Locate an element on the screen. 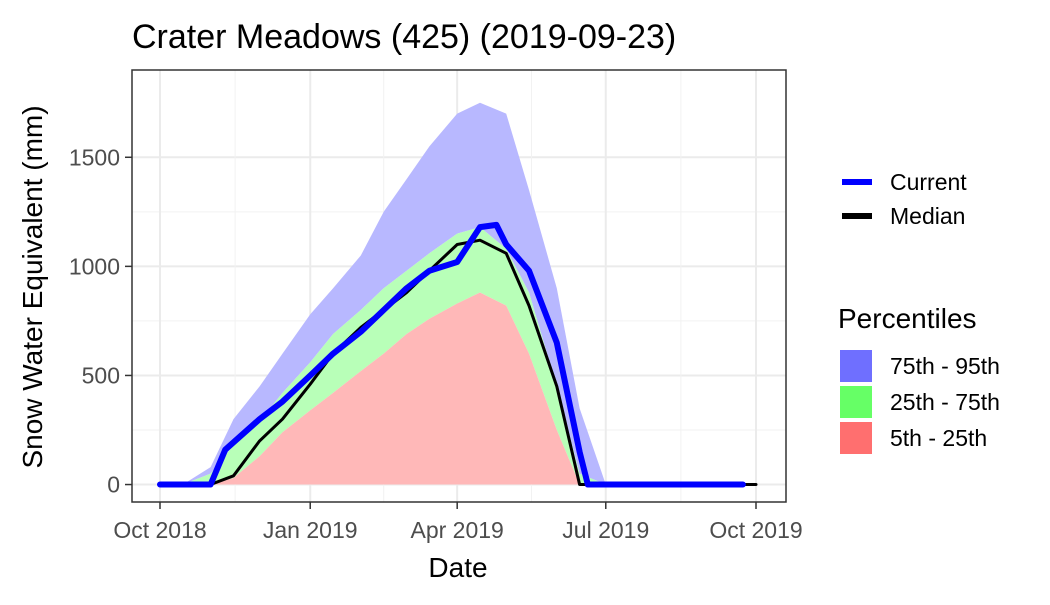 Image resolution: width=1050 pixels, height=605 pixels. legend-title-percentiles: Percentiles is located at coordinates (907, 318).